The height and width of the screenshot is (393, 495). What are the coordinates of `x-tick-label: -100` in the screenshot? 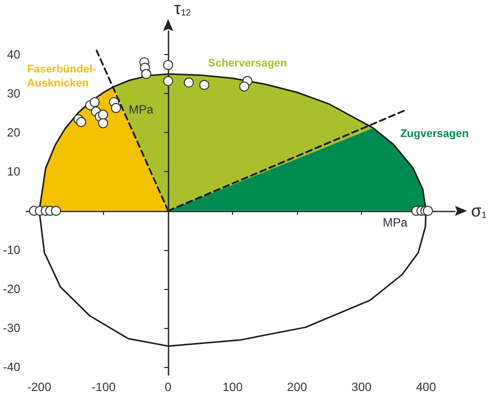 It's located at (104, 386).